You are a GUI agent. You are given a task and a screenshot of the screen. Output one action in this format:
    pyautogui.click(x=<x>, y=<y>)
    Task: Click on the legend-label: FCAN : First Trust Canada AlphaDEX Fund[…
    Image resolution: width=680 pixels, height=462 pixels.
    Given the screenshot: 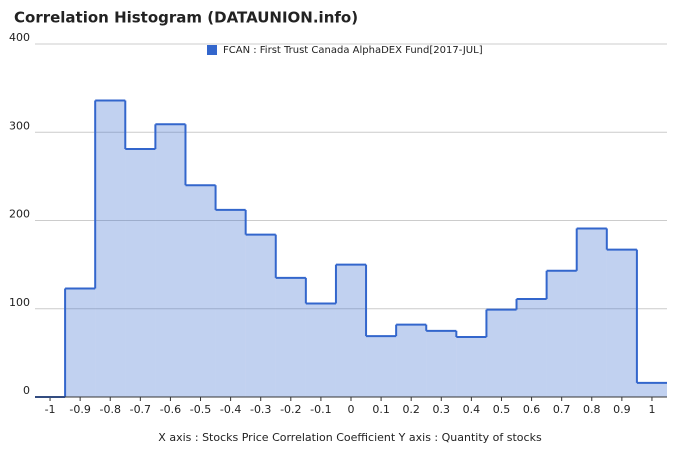 What is the action you would take?
    pyautogui.click(x=353, y=50)
    